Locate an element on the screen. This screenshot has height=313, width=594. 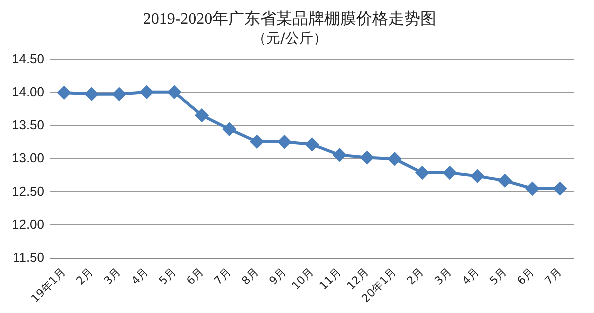
chart-subtitle: （元/公斤） is located at coordinates (290, 39).